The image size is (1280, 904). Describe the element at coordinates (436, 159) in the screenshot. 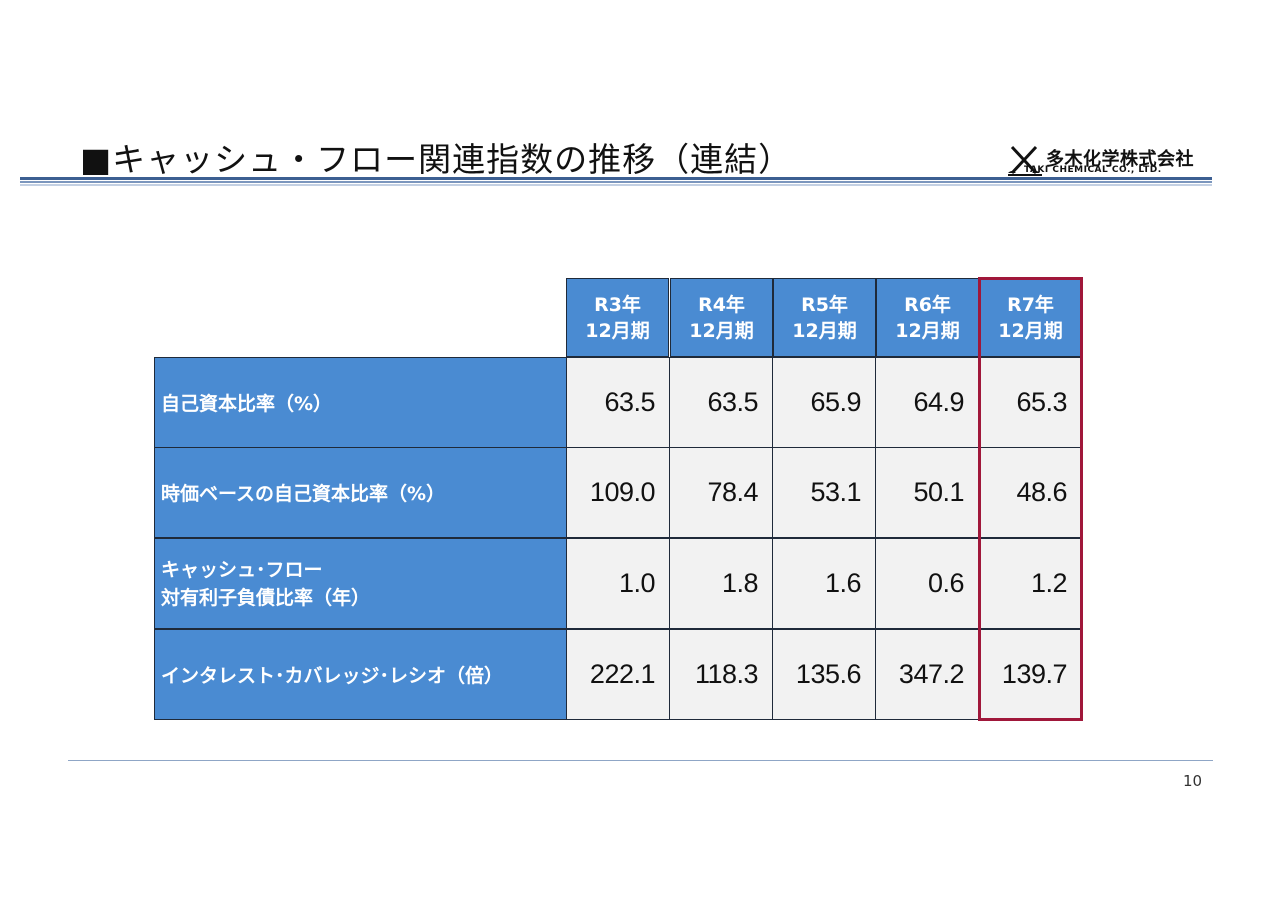

I see `slide-title: ■キャッシュ・フロー関連指数の推移（連結）` at that location.